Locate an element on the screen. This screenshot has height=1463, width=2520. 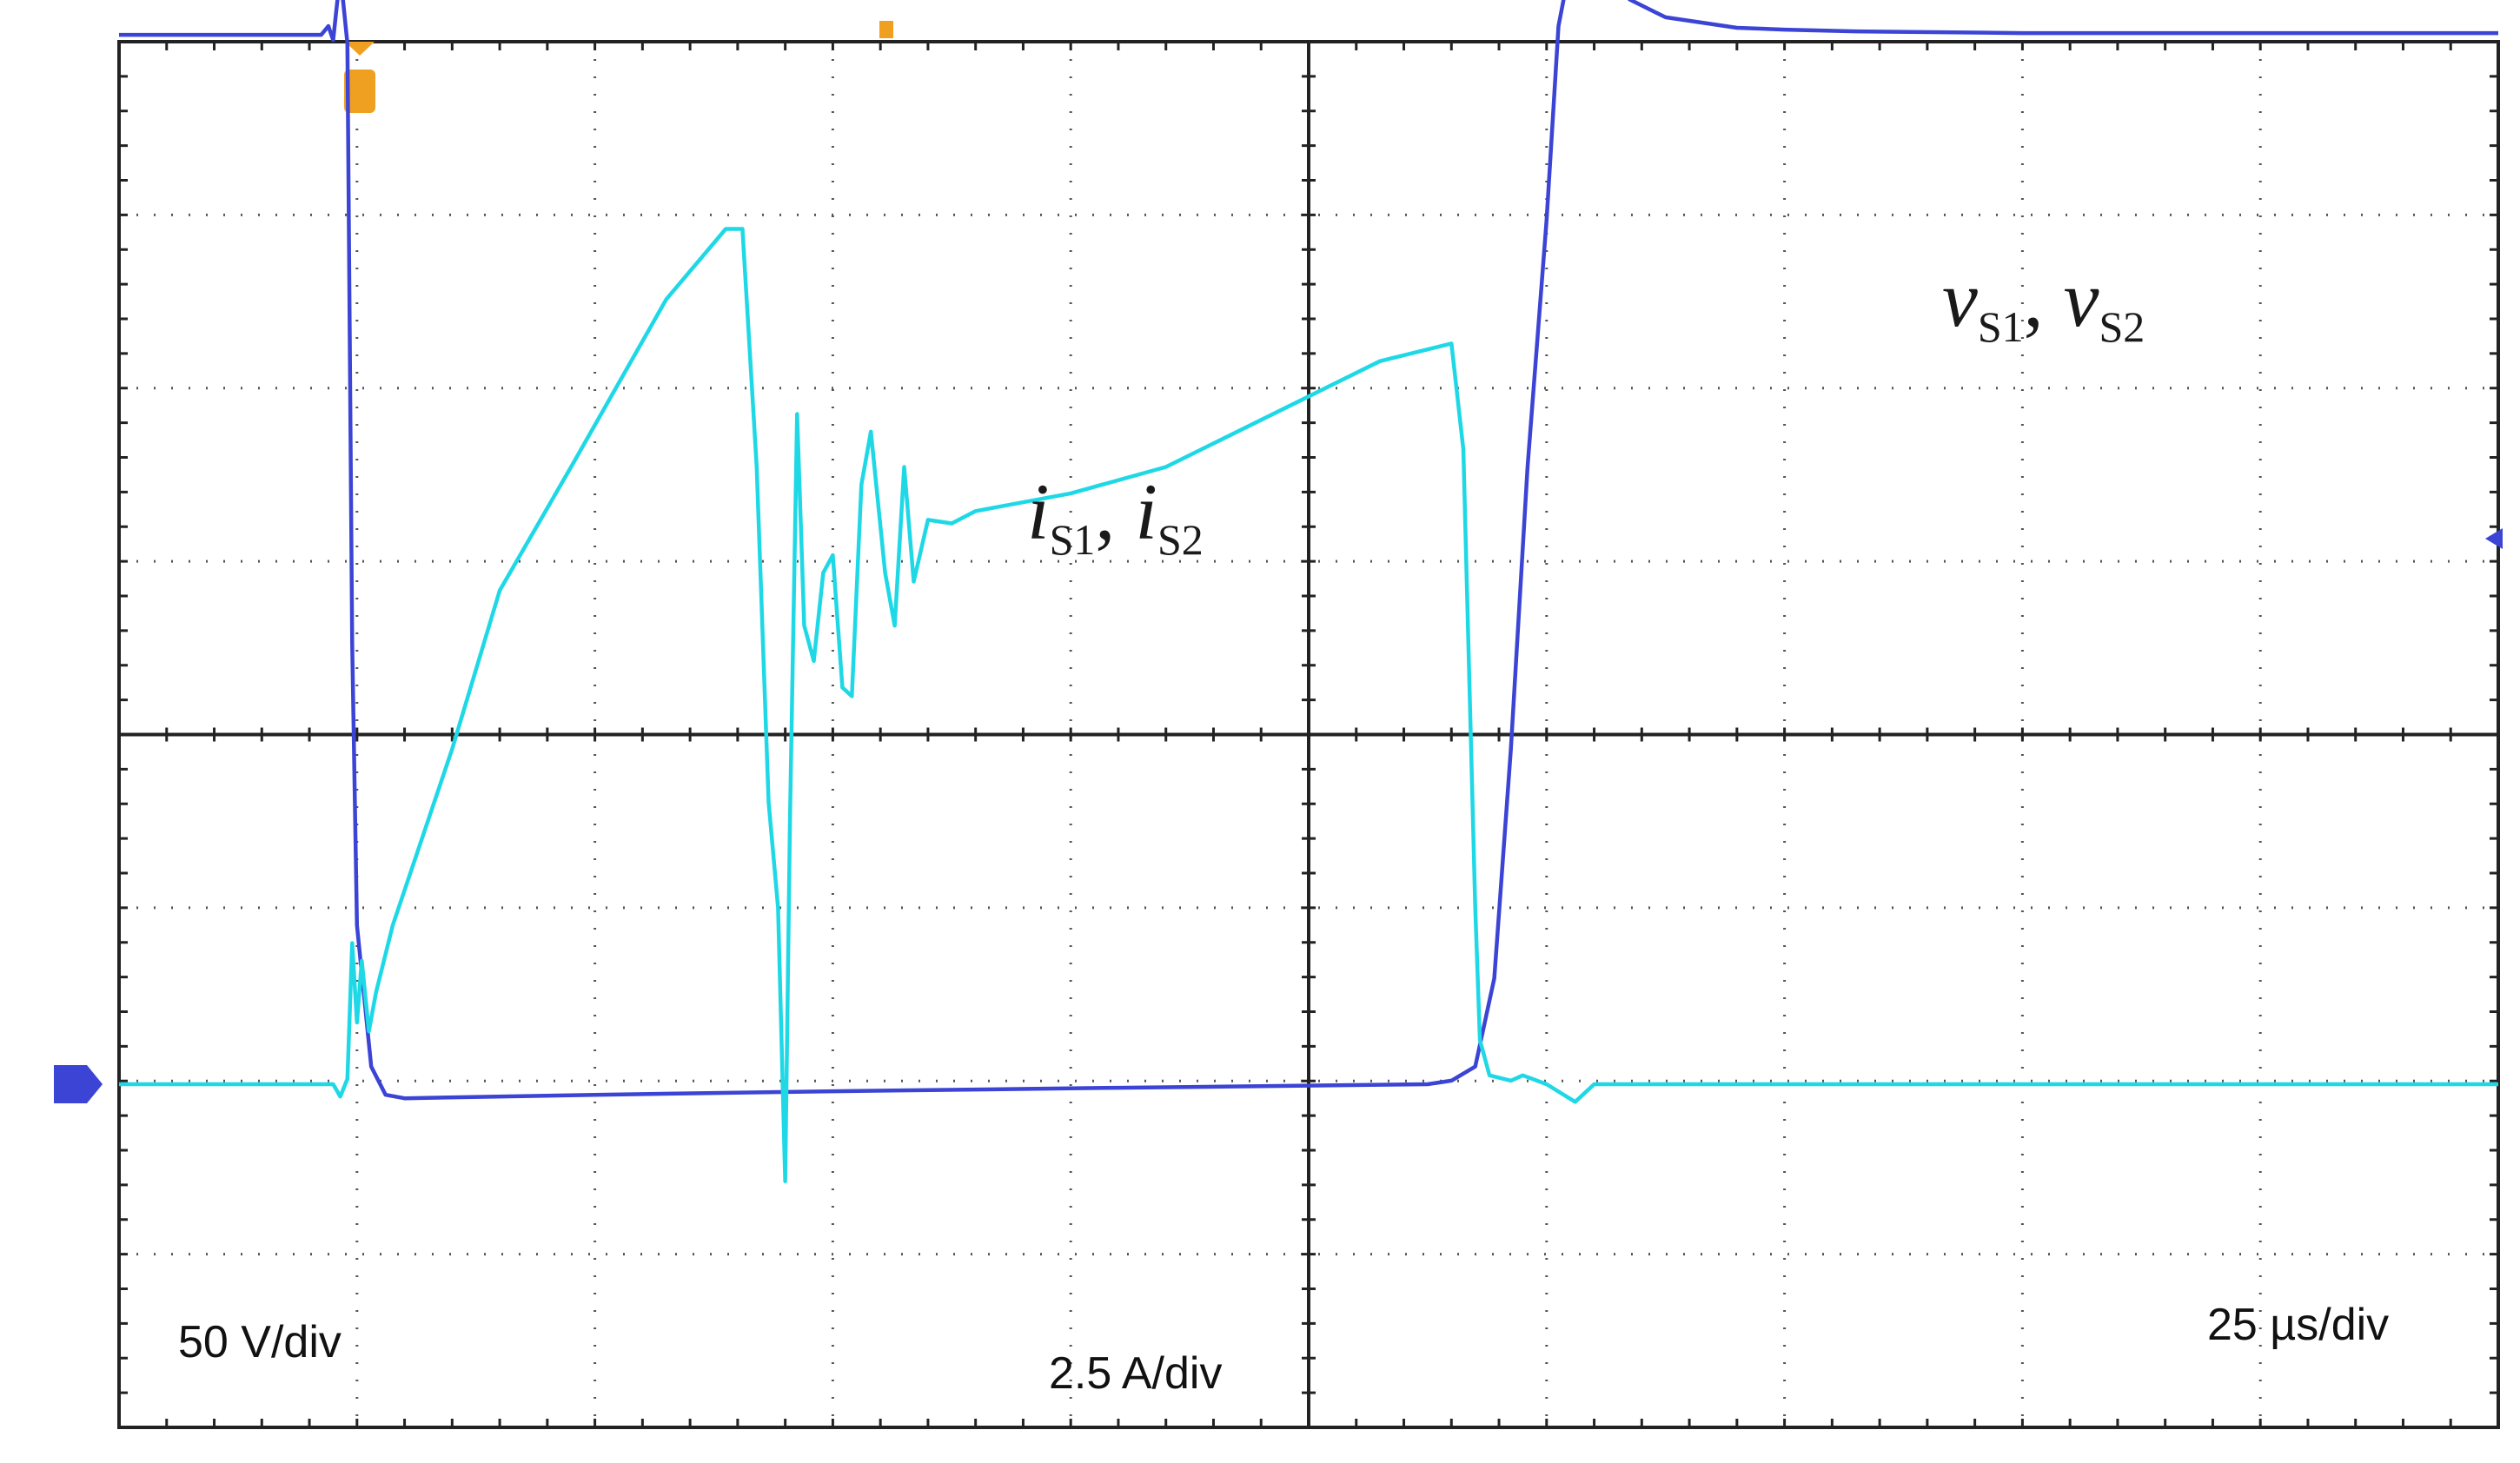
trigger-marker-icon is located at coordinates (359, 91).